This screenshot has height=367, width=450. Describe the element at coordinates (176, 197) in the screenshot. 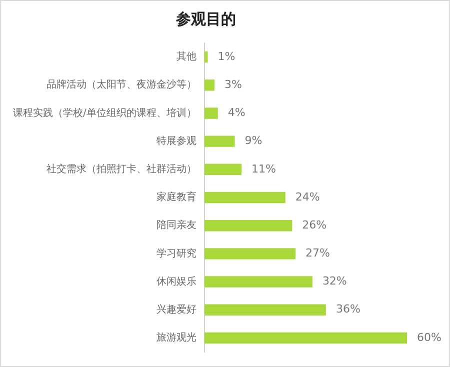

I see `y-tick-label: 家庭教育` at that location.